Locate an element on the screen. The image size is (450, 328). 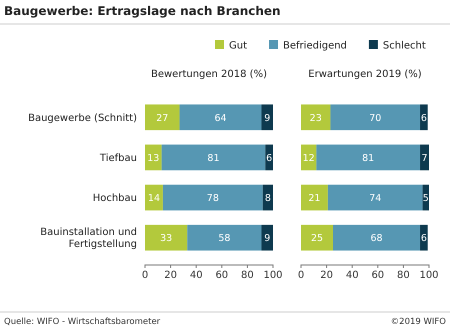
data-label: 14 is located at coordinates (154, 198).